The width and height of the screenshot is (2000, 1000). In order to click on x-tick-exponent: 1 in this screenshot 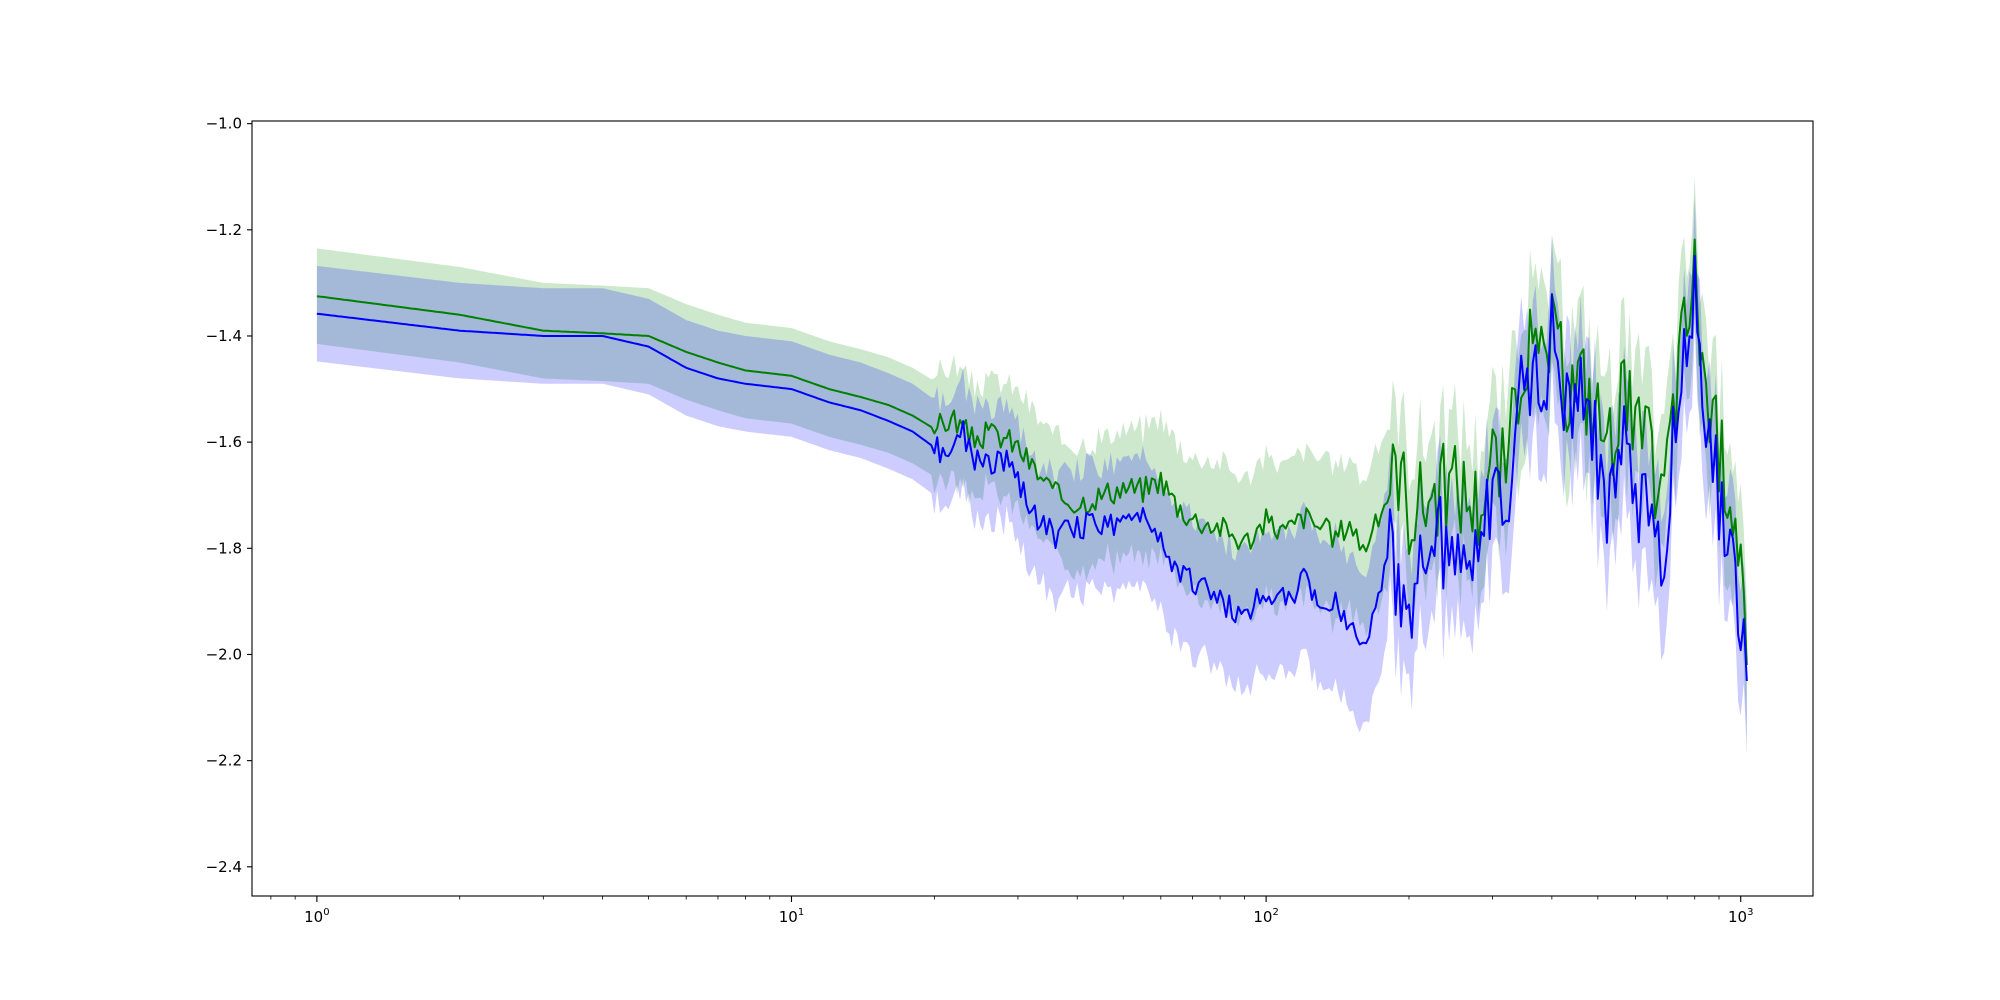, I will do `click(801, 912)`.